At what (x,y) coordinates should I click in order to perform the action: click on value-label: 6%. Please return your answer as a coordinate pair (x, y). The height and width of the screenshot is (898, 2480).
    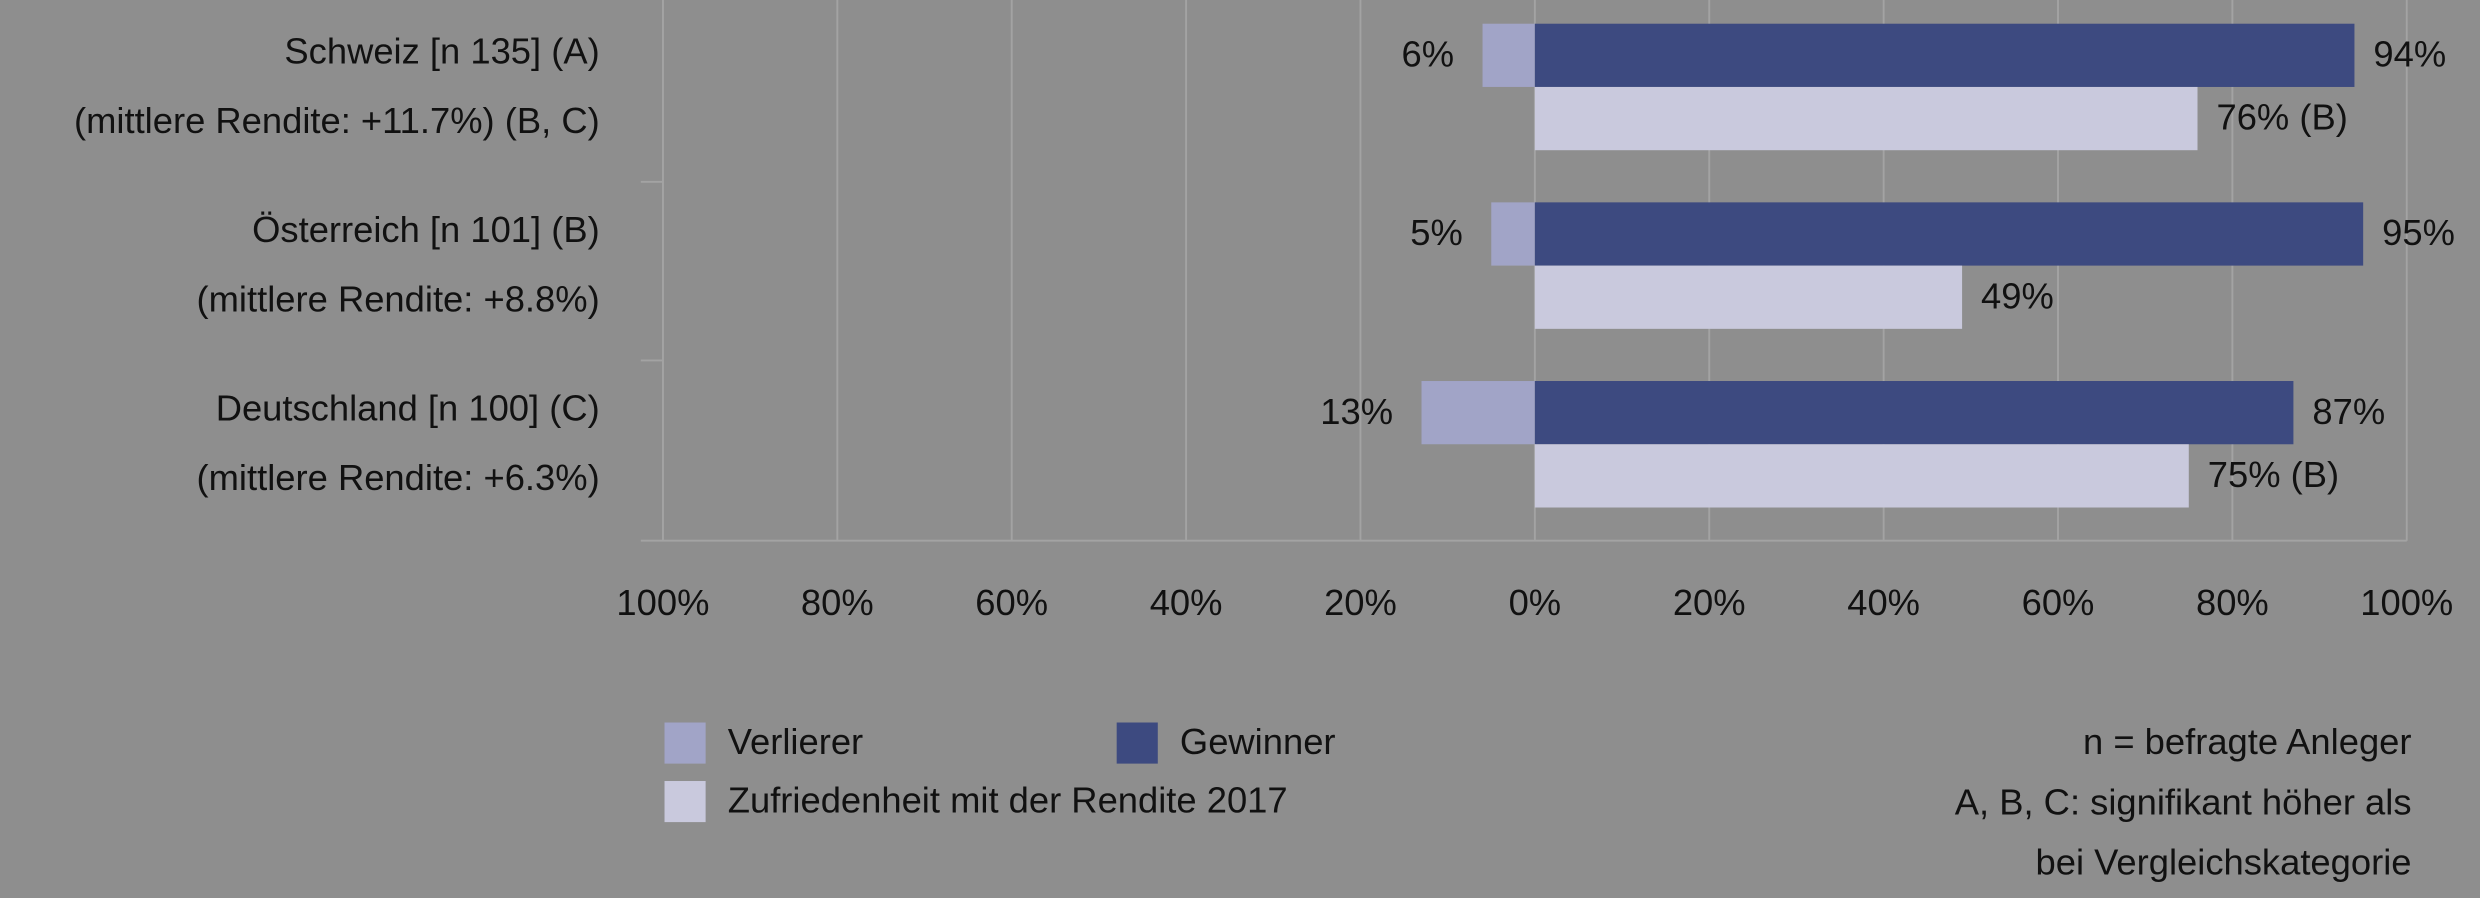
    Looking at the image, I should click on (1428, 54).